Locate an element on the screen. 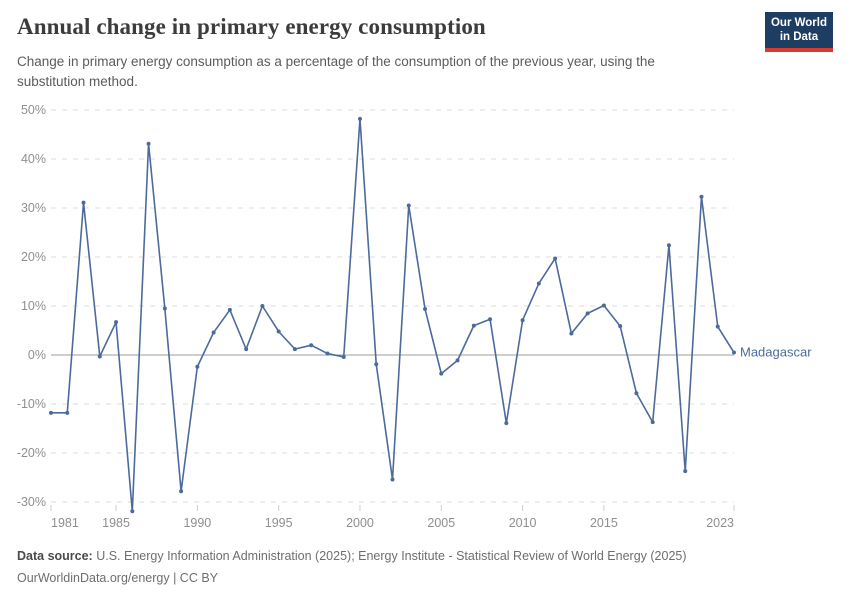  y-axis-tick-label: 30% is located at coordinates (33, 208).